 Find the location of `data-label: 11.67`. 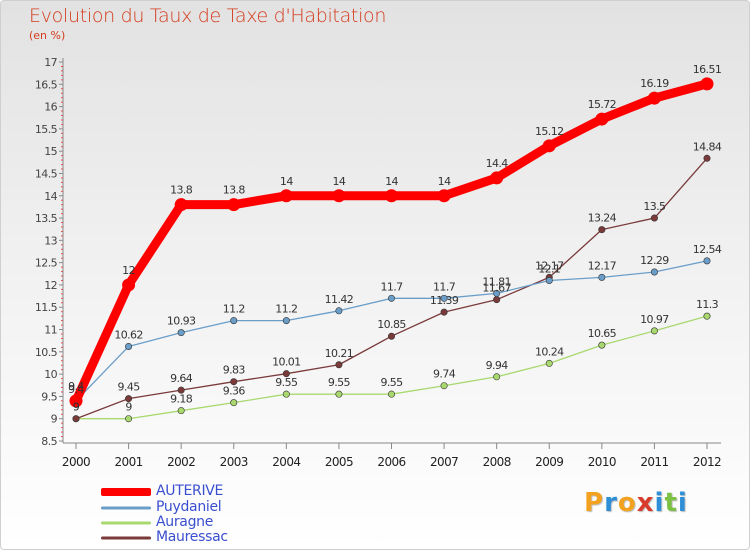

data-label: 11.67 is located at coordinates (496, 288).